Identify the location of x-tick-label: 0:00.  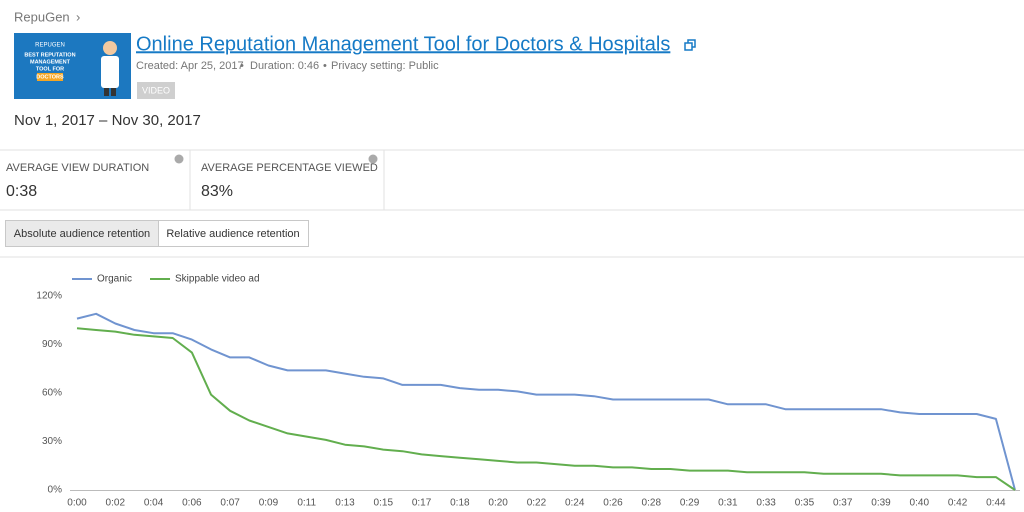
(77, 503).